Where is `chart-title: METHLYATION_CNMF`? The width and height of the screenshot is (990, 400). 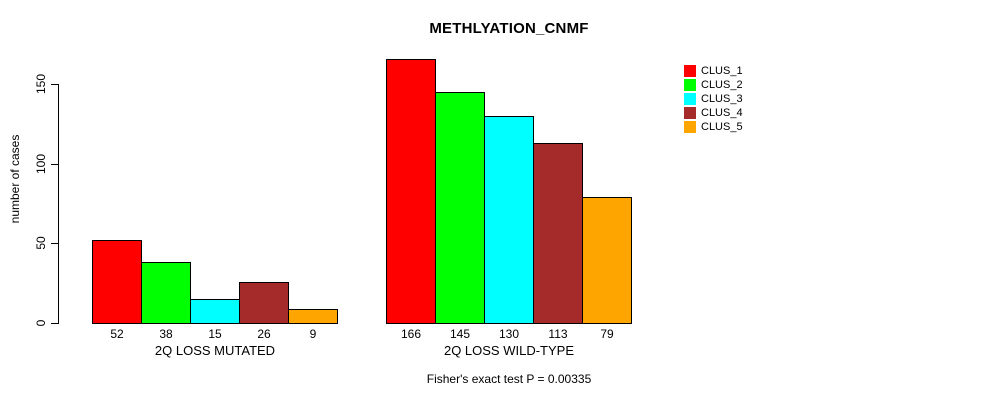
chart-title: METHLYATION_CNMF is located at coordinates (509, 28).